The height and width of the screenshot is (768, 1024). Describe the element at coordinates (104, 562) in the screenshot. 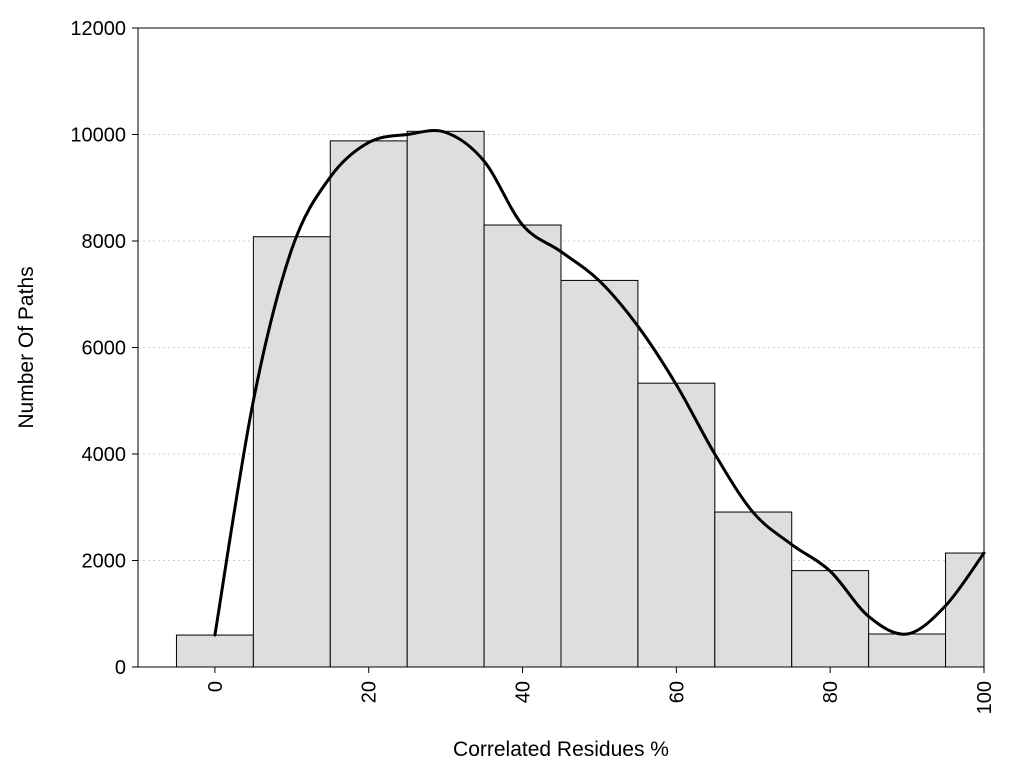

I see `y-tick-label: 2000` at that location.